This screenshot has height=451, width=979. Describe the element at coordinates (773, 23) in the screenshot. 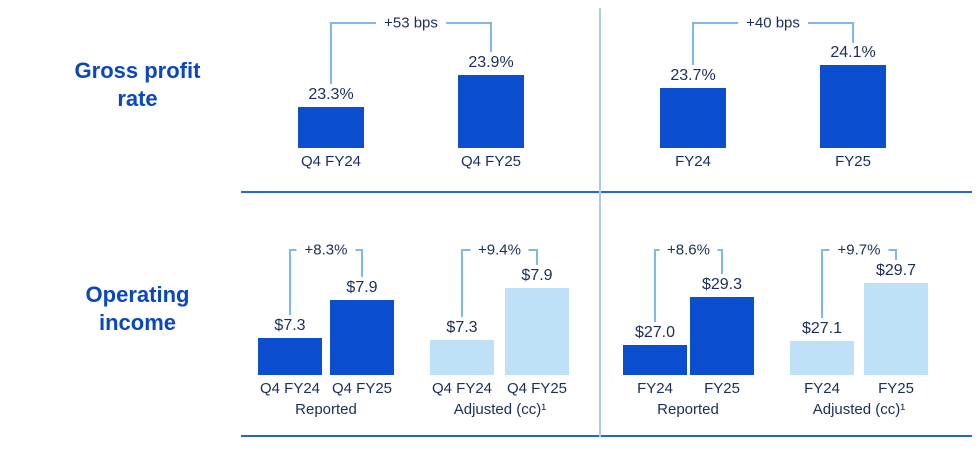

I see `change-label-gpr-year: +40 bps` at that location.